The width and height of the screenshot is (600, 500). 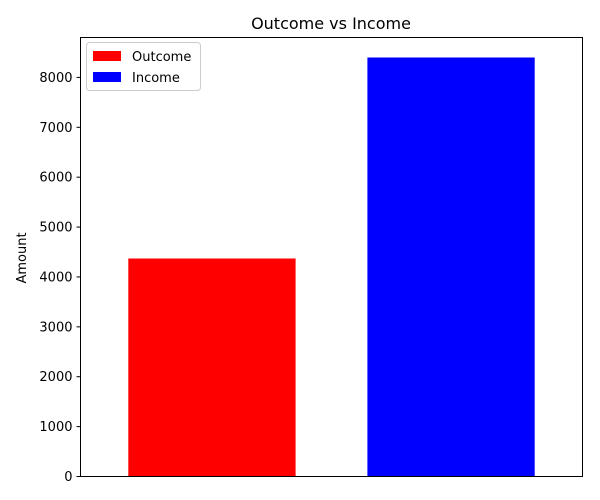 I want to click on legend: Outcome Income, so click(x=143, y=66).